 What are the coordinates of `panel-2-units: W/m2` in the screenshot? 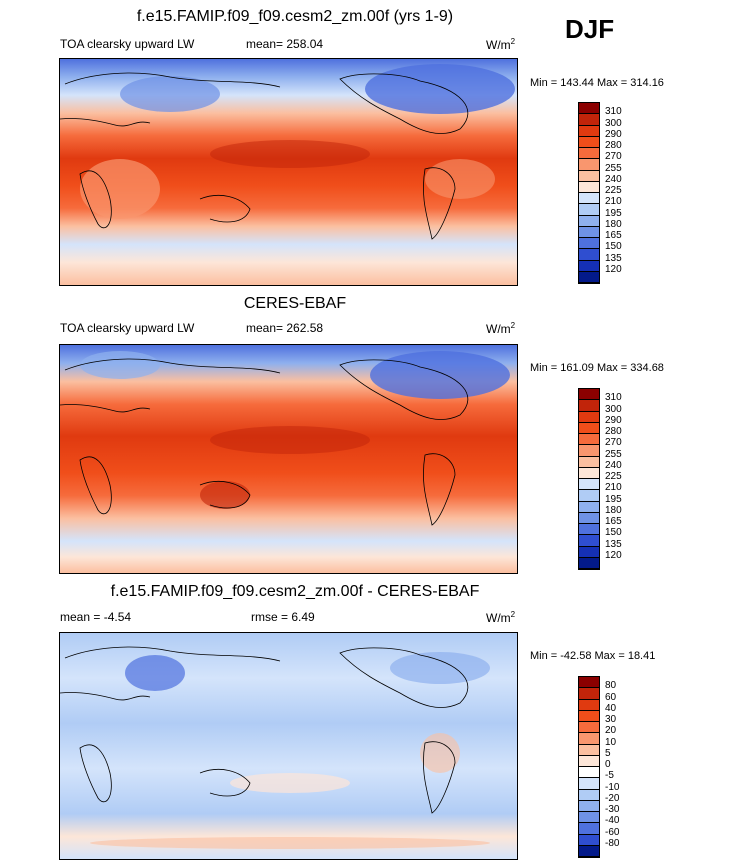 It's located at (501, 328).